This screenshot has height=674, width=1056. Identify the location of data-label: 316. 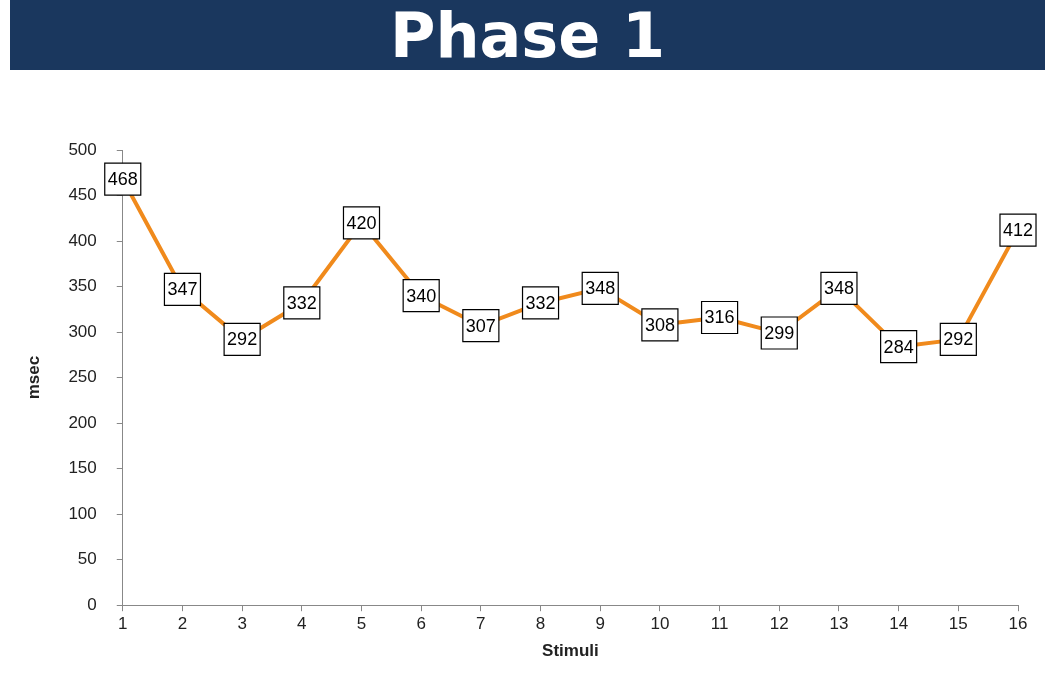
(719, 317).